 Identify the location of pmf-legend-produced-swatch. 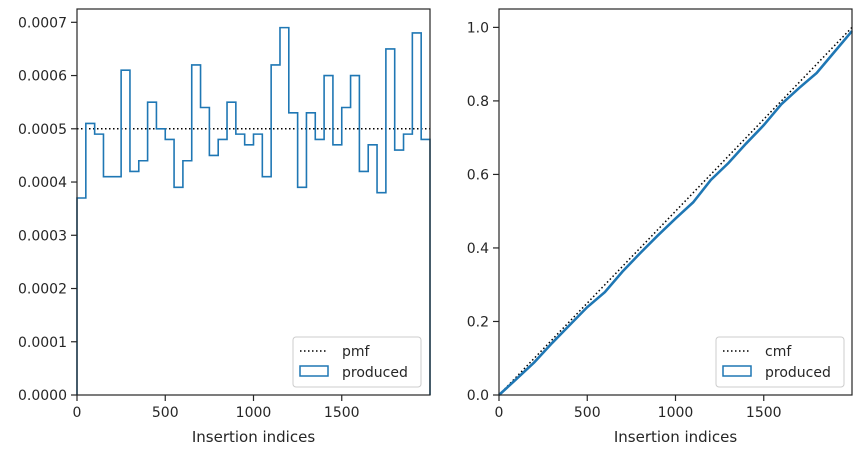
(314, 371).